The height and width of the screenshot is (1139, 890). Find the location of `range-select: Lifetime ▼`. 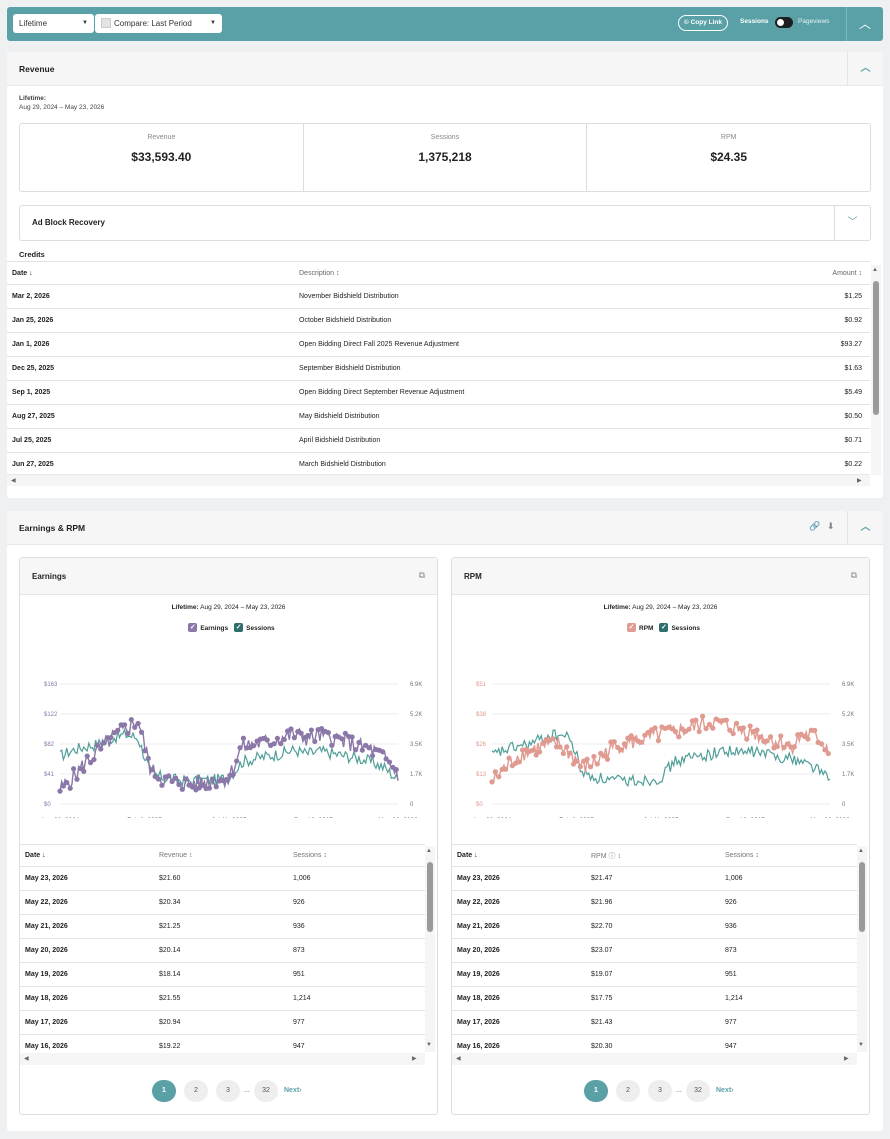

range-select: Lifetime ▼ is located at coordinates (53, 23).